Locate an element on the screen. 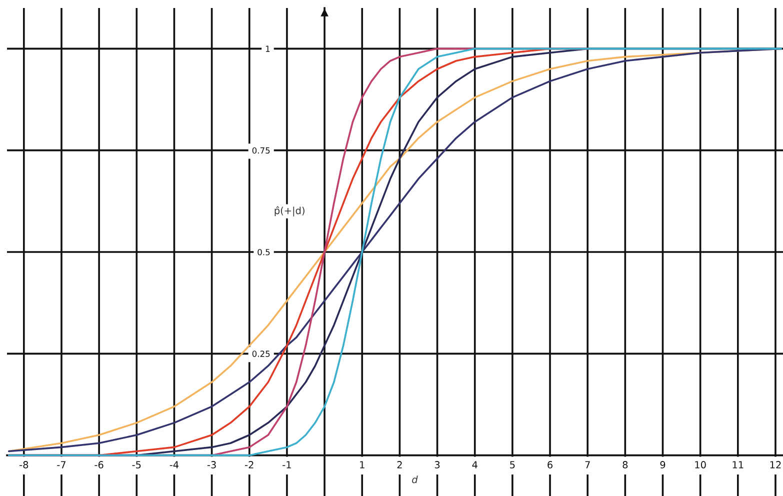 The image size is (783, 496). x-tick-label: 2 is located at coordinates (399, 464).